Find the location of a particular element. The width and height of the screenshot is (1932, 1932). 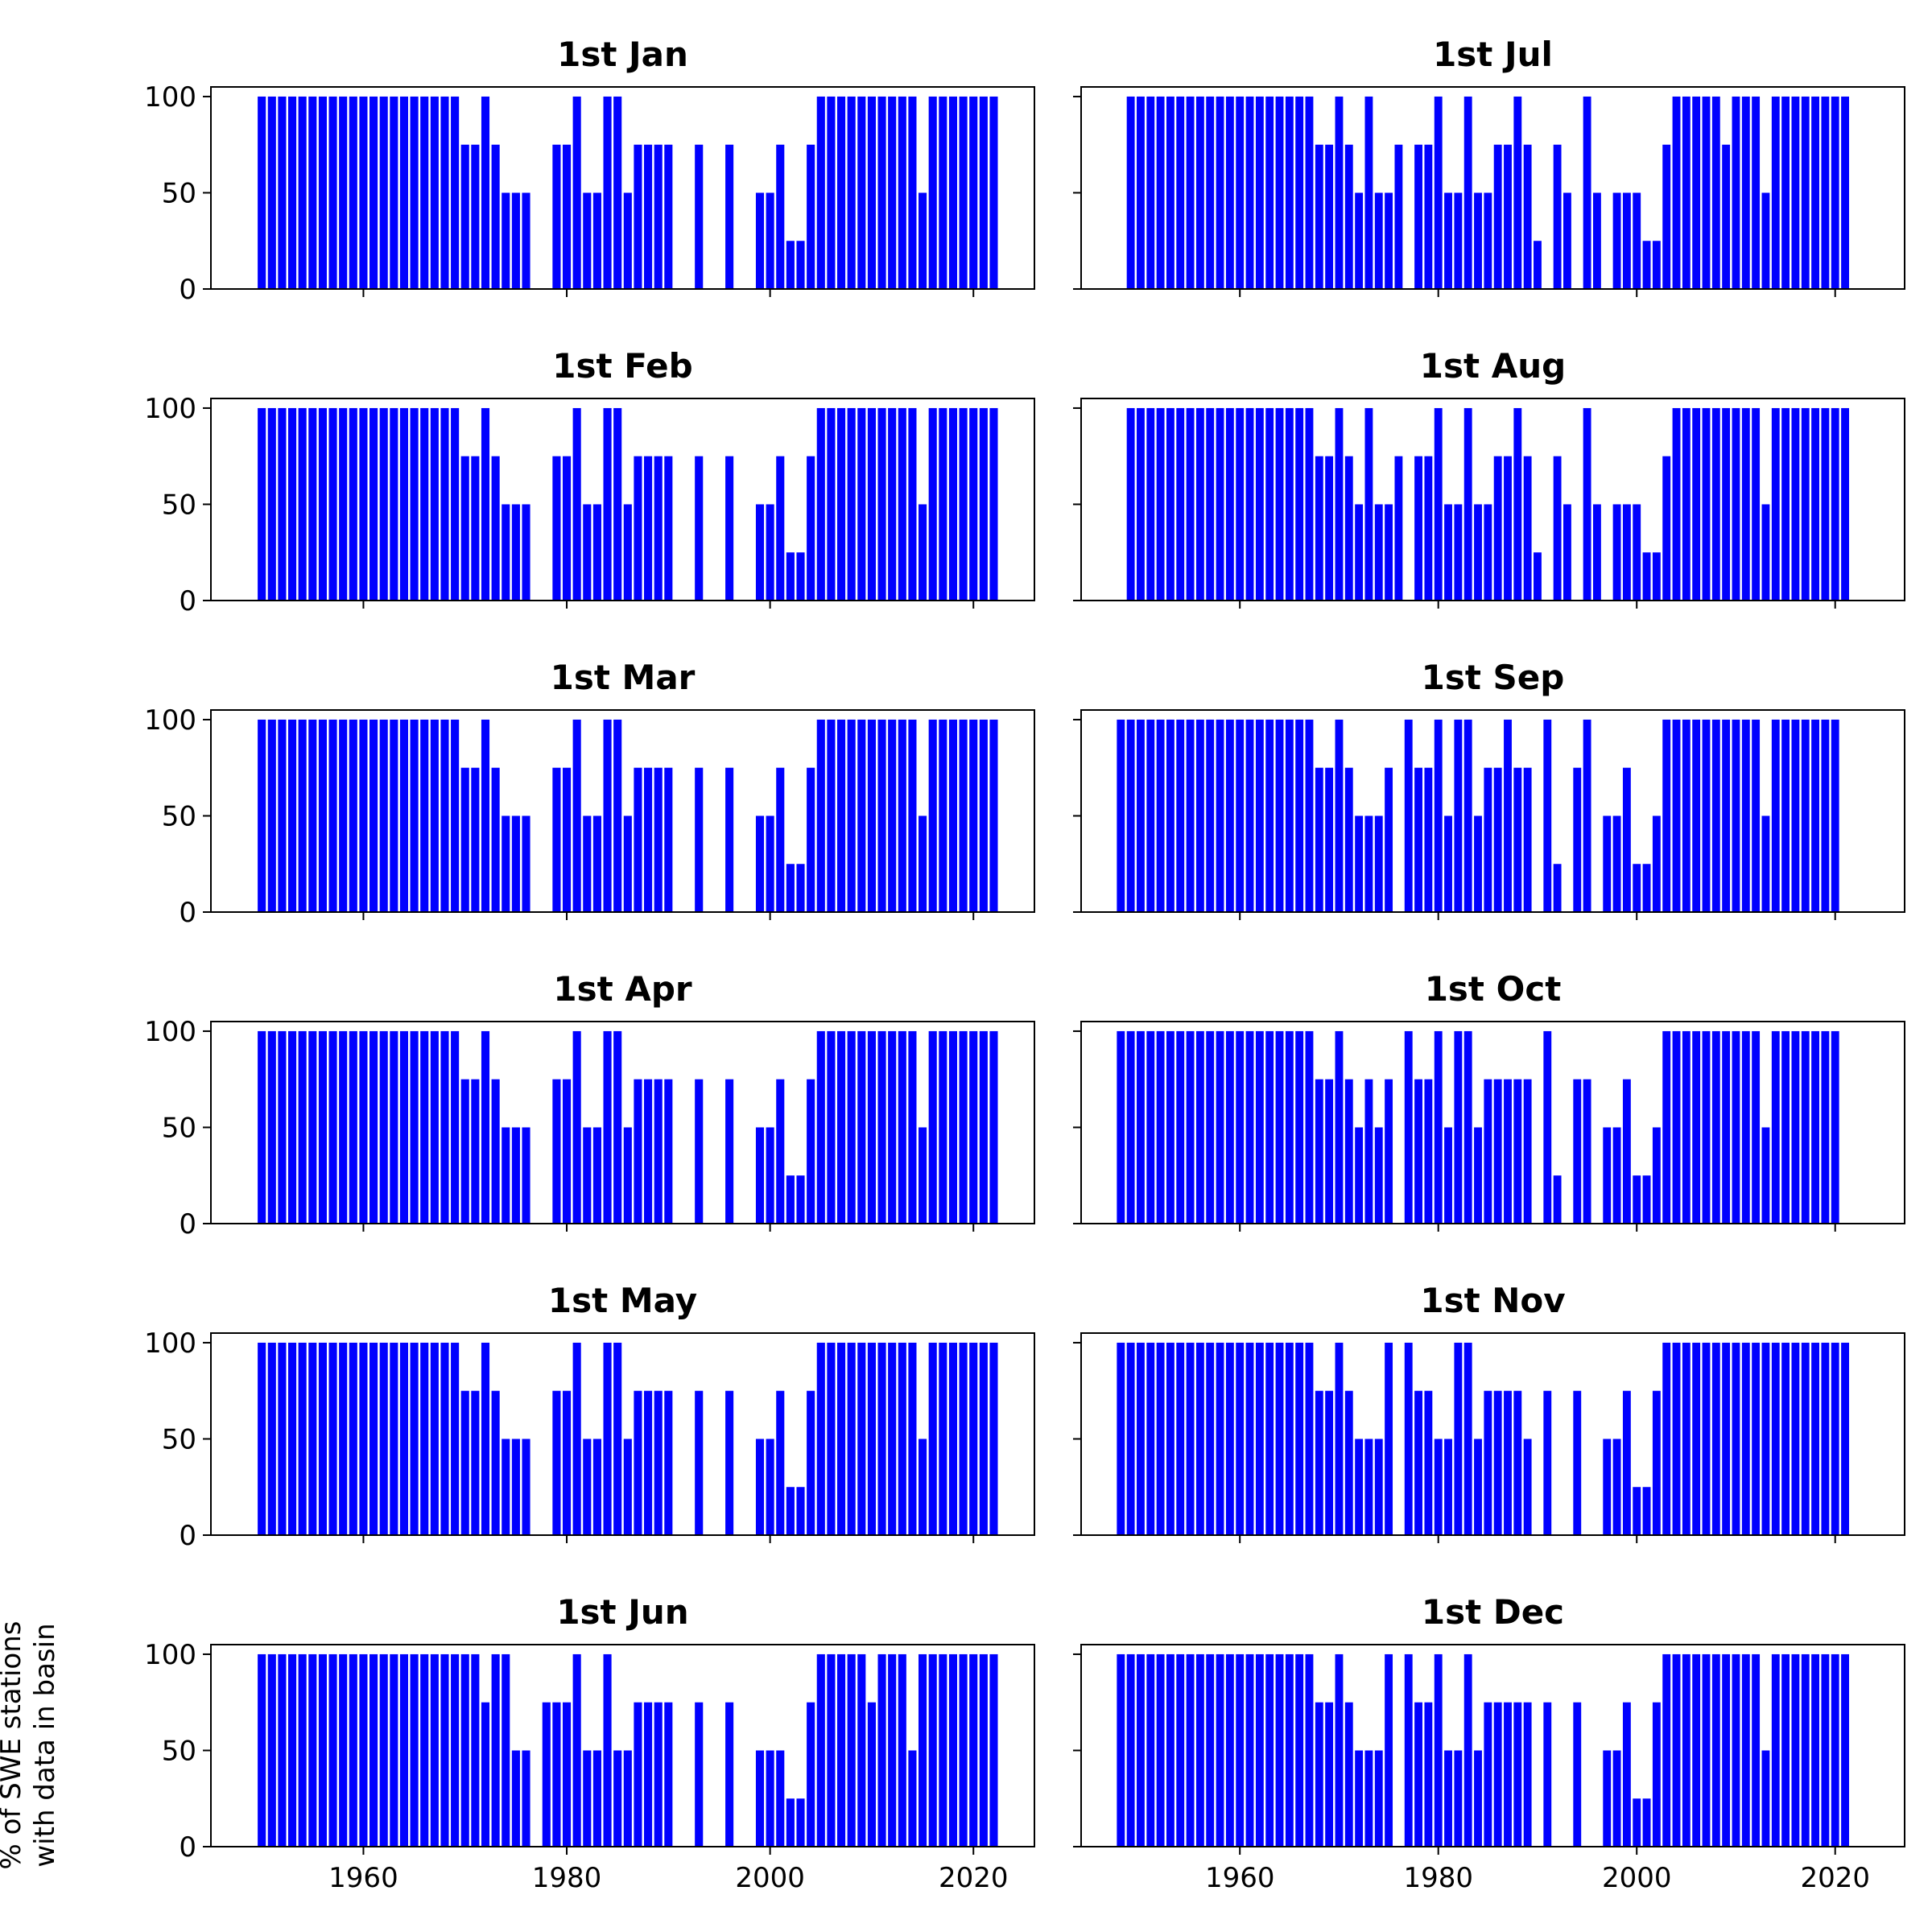

bar-1st-sep-1965 is located at coordinates (1289, 815).